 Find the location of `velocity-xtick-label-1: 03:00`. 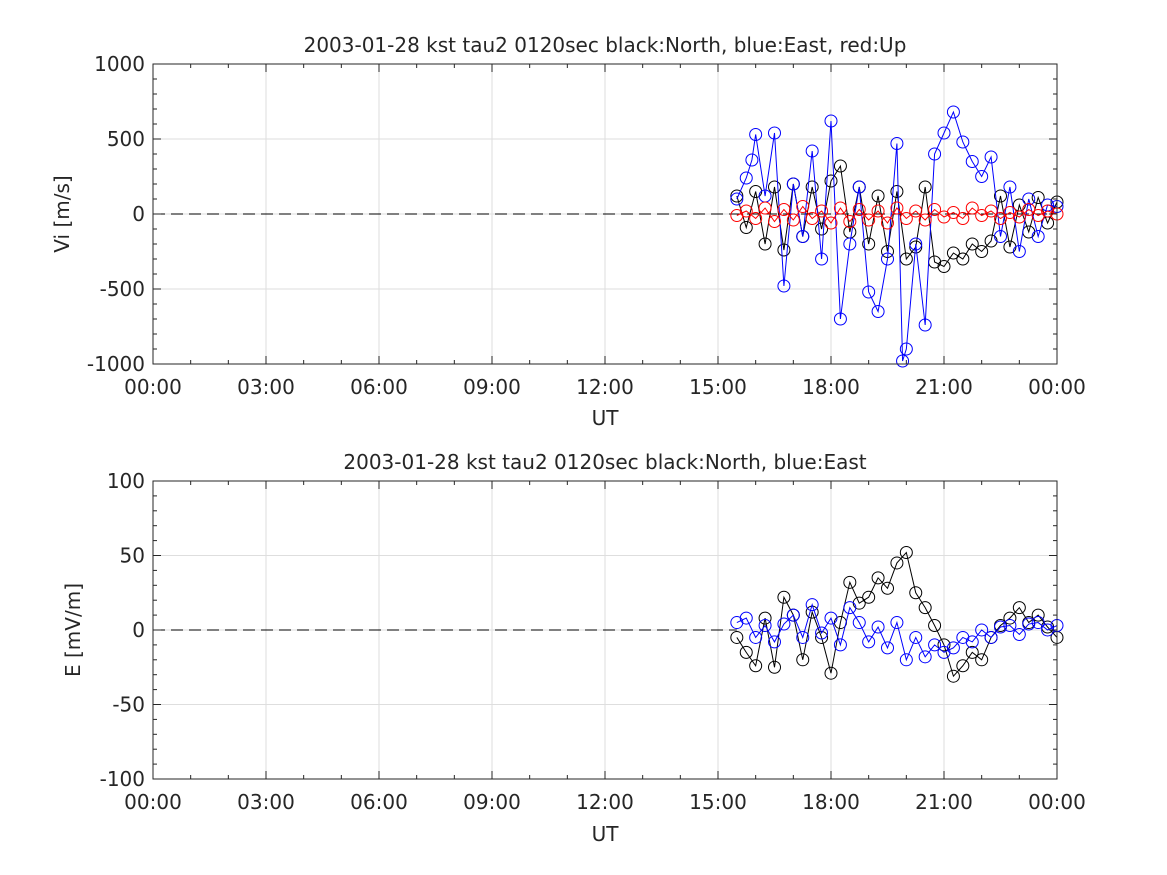

velocity-xtick-label-1: 03:00 is located at coordinates (266, 387).